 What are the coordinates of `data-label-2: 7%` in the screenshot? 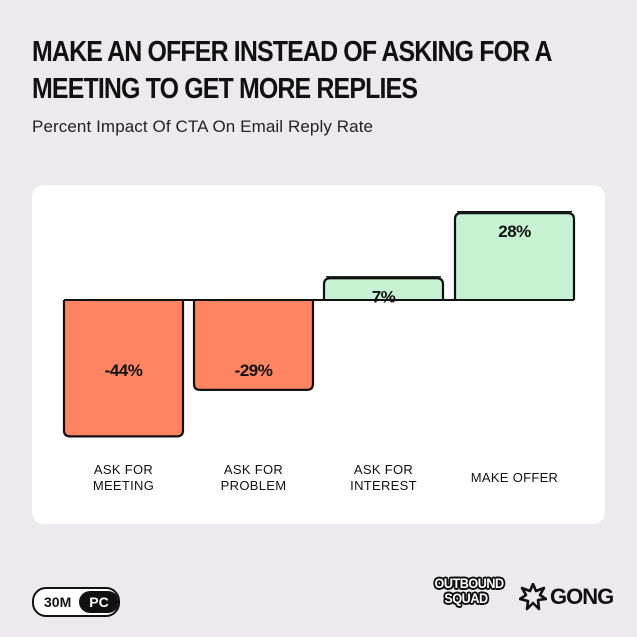 It's located at (384, 296).